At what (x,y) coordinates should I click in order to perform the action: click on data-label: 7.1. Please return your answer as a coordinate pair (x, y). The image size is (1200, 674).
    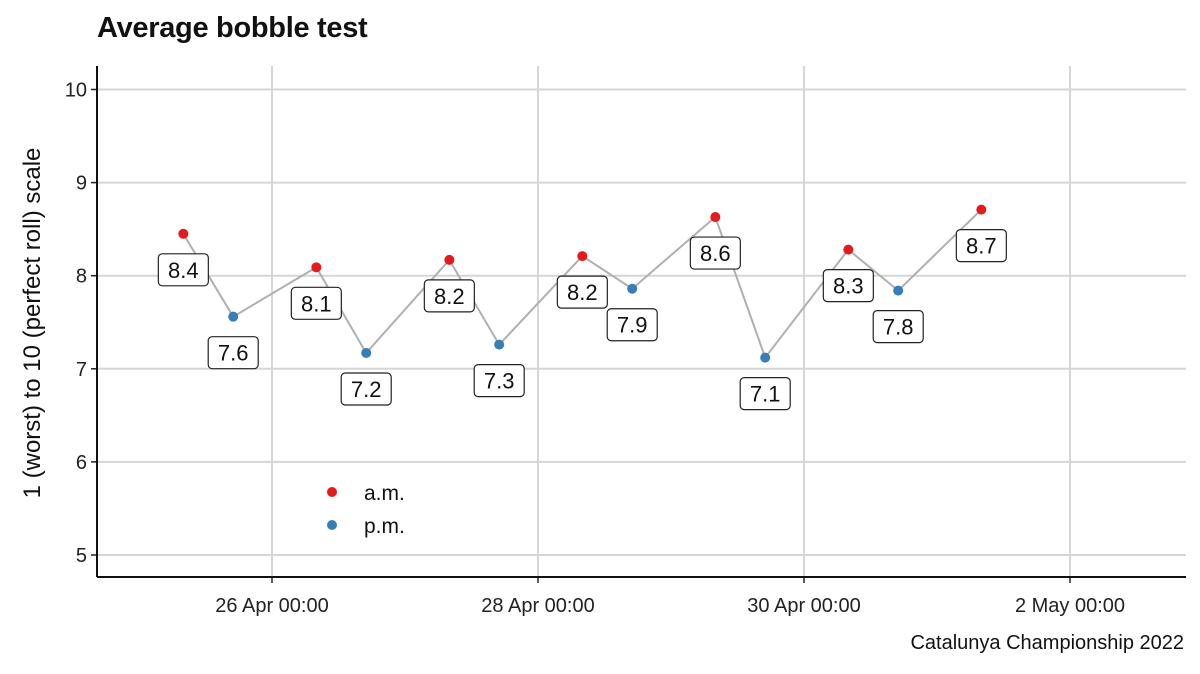
    Looking at the image, I should click on (765, 394).